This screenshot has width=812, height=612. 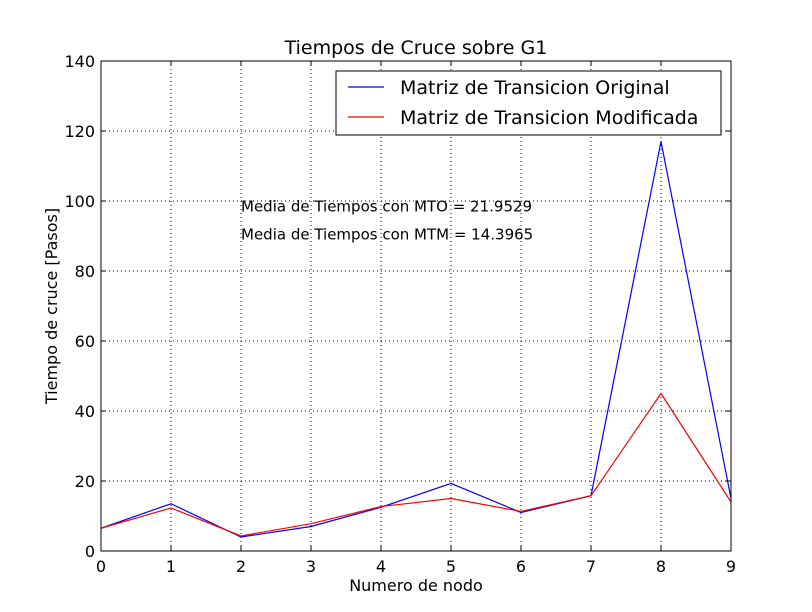 What do you see at coordinates (90, 551) in the screenshot?
I see `y-tick-label: 0` at bounding box center [90, 551].